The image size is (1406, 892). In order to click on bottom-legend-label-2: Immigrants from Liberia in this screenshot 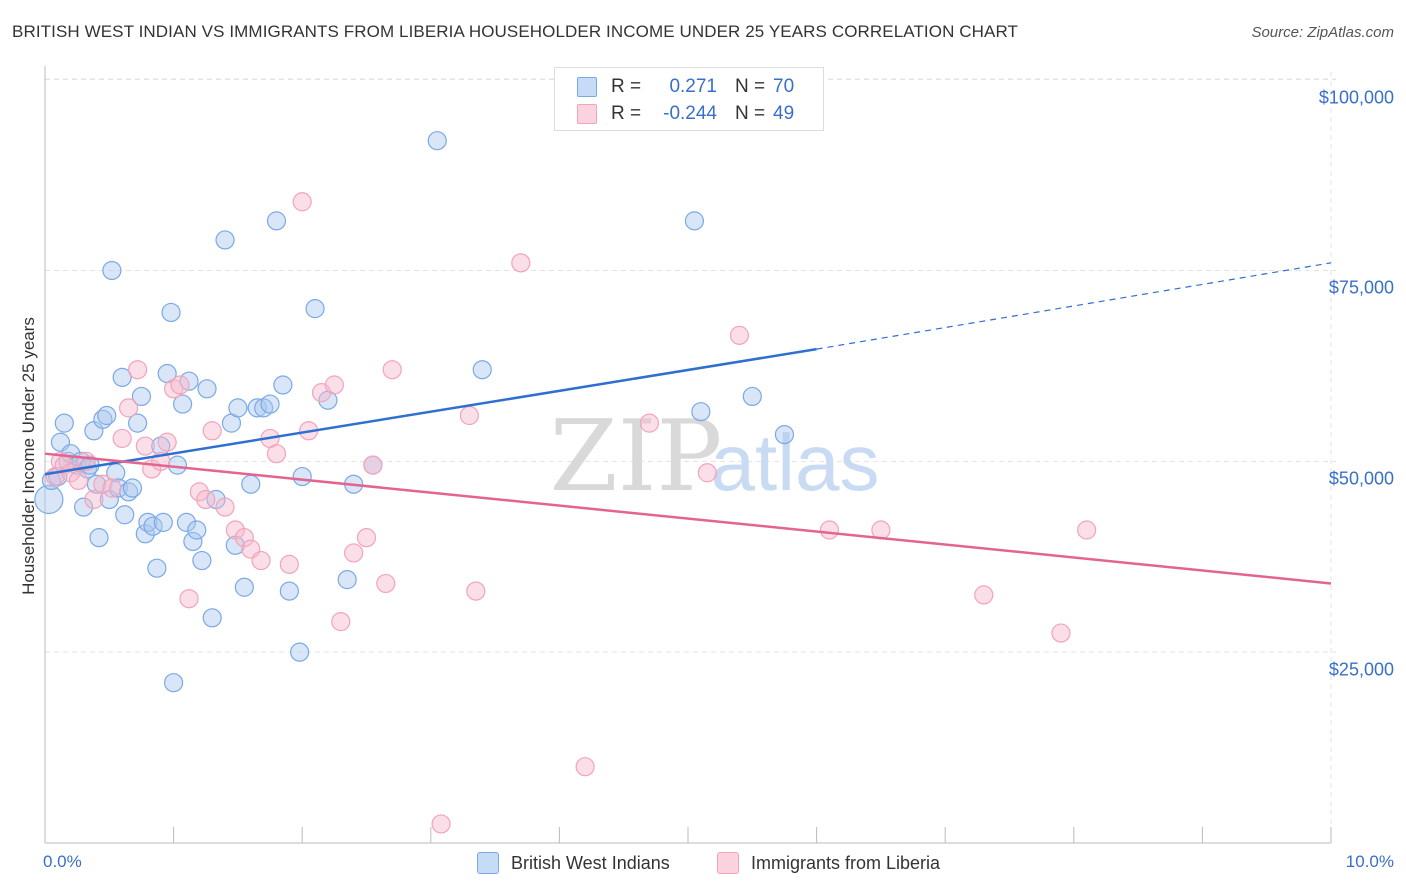, I will do `click(846, 862)`.